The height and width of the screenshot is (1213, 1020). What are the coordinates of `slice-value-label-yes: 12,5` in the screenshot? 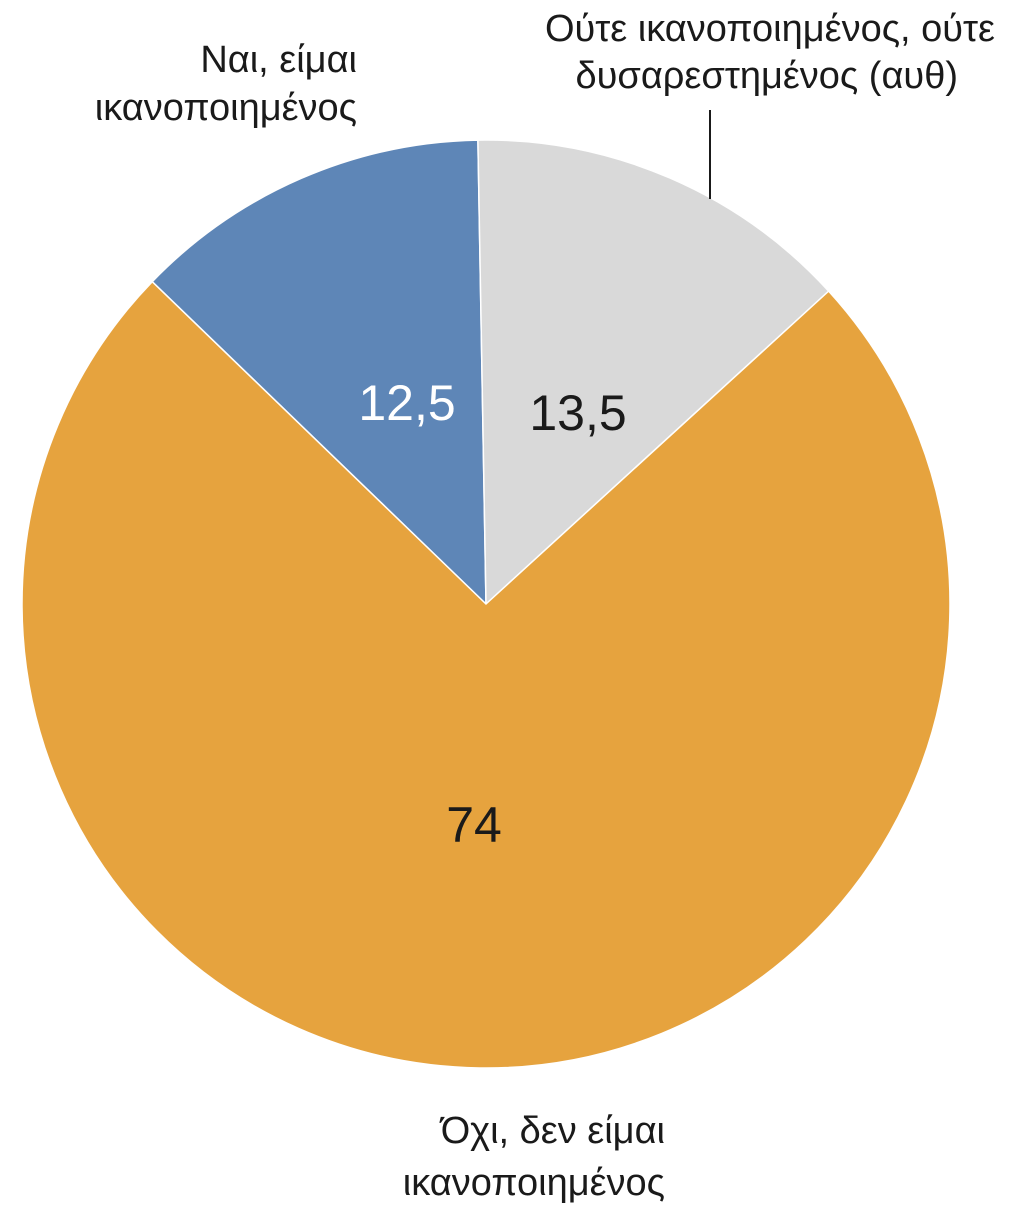 It's located at (406, 403).